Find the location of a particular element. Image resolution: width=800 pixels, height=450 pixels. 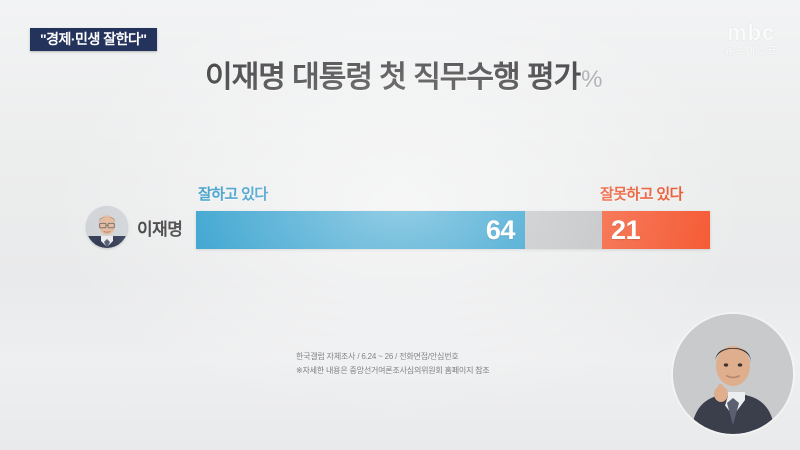

subject-name: 이재명 is located at coordinates (160, 229).